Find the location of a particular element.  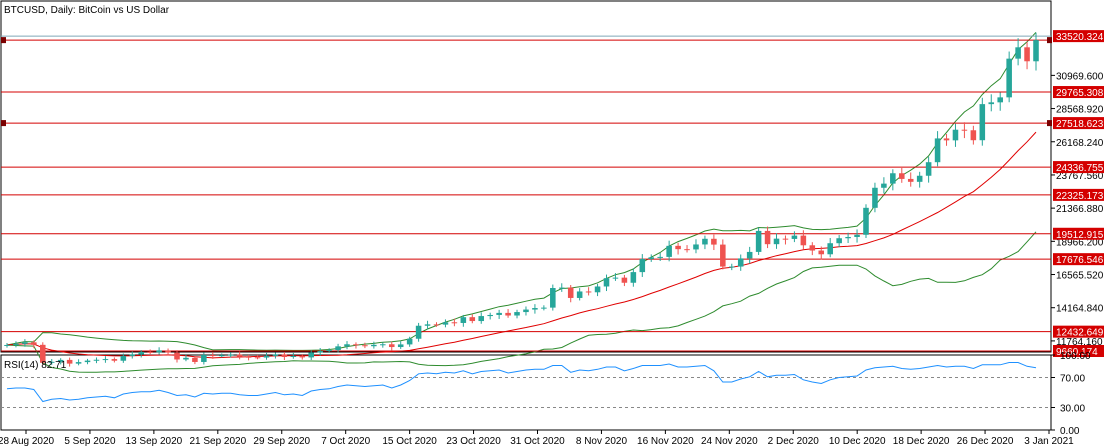

x-tick-label: 7 Oct 2020 is located at coordinates (345, 441).